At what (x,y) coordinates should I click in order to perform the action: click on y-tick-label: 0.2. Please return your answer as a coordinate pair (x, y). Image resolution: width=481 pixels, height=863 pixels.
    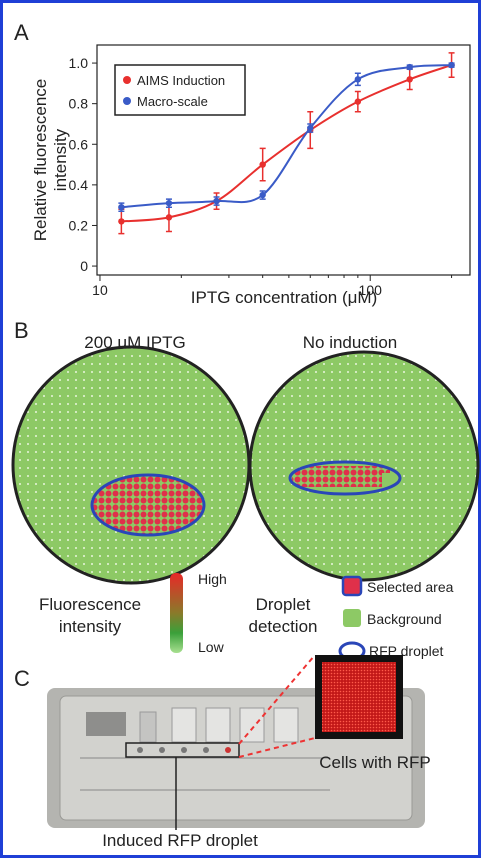
    Looking at the image, I should click on (79, 225).